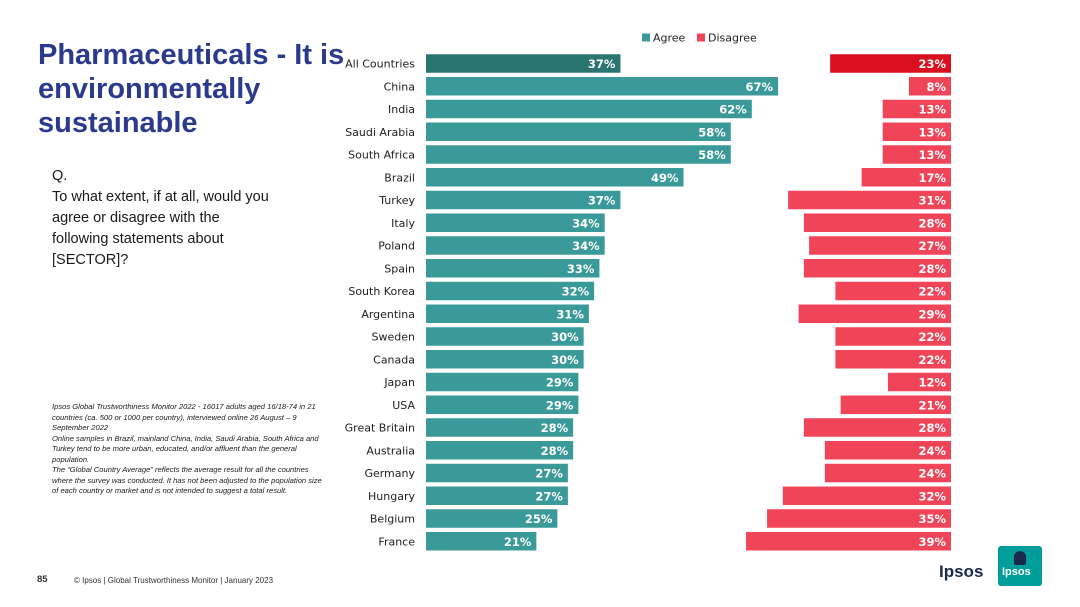  I want to click on agree-value-hungary: 27%, so click(549, 496).